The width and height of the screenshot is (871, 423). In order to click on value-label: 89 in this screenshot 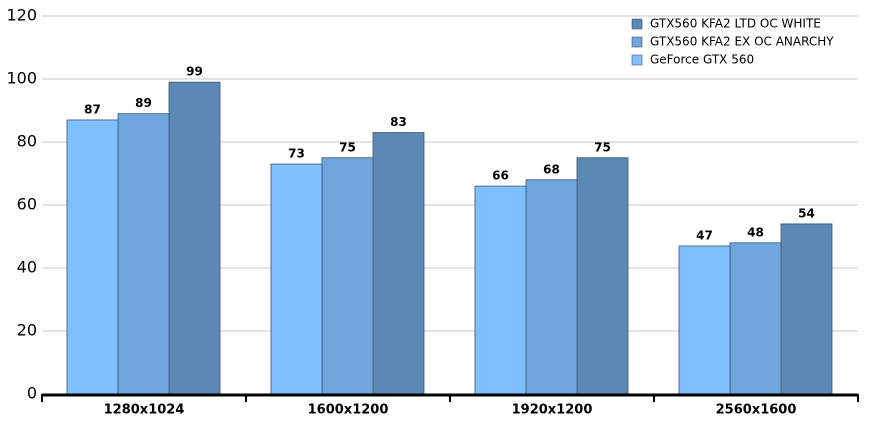, I will do `click(143, 103)`.